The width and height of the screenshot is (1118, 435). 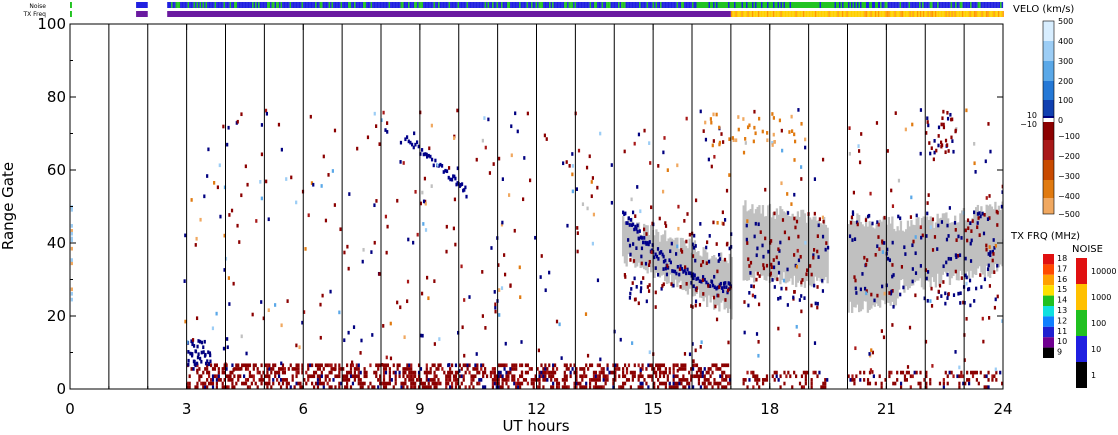 What do you see at coordinates (1048, 342) in the screenshot?
I see `txfrq-colorbar-block` at bounding box center [1048, 342].